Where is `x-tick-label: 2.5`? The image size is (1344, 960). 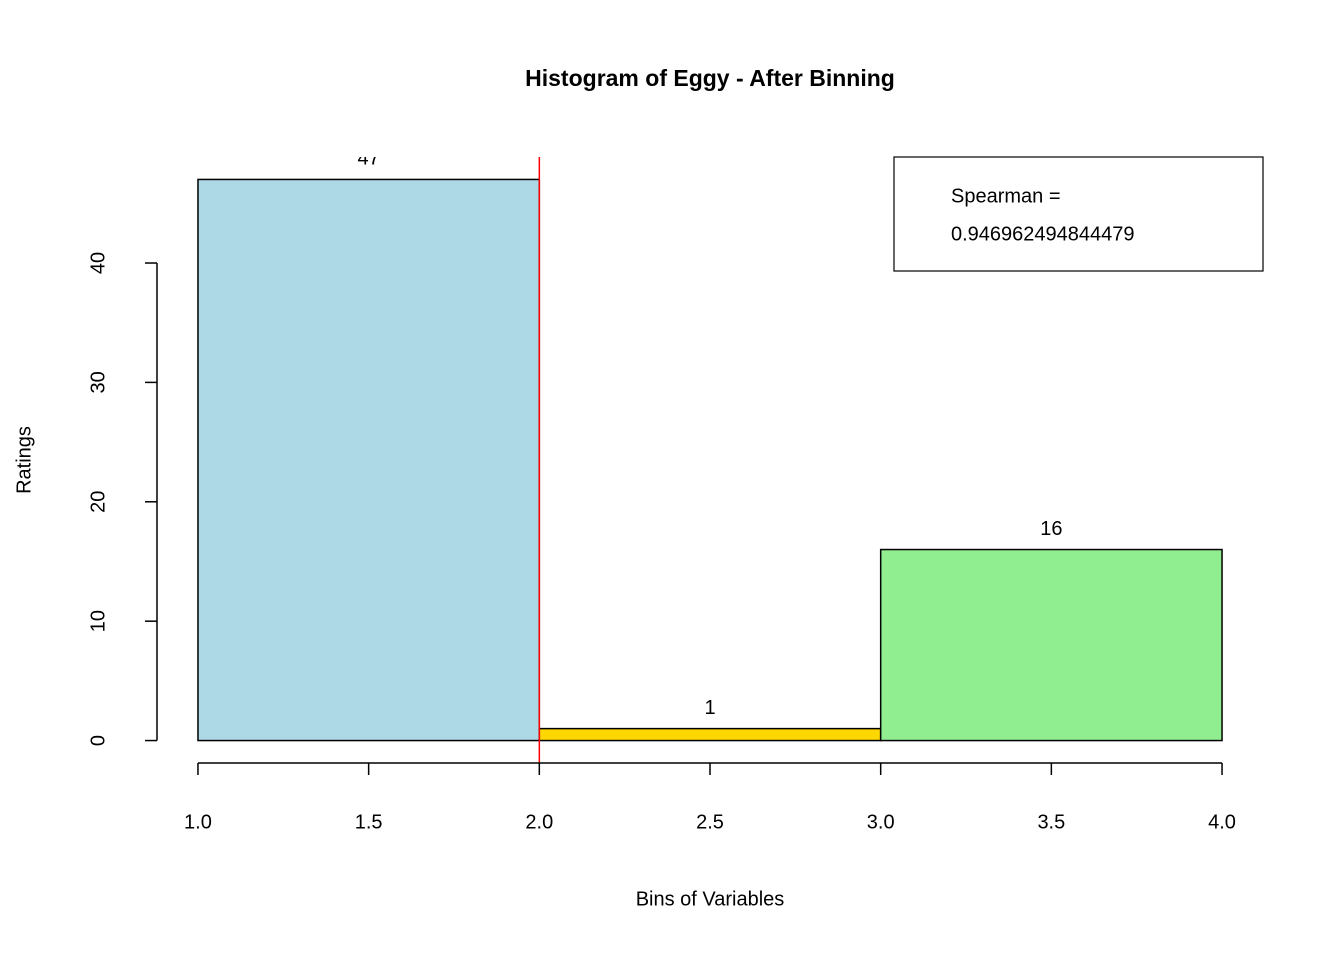 x-tick-label: 2.5 is located at coordinates (710, 822).